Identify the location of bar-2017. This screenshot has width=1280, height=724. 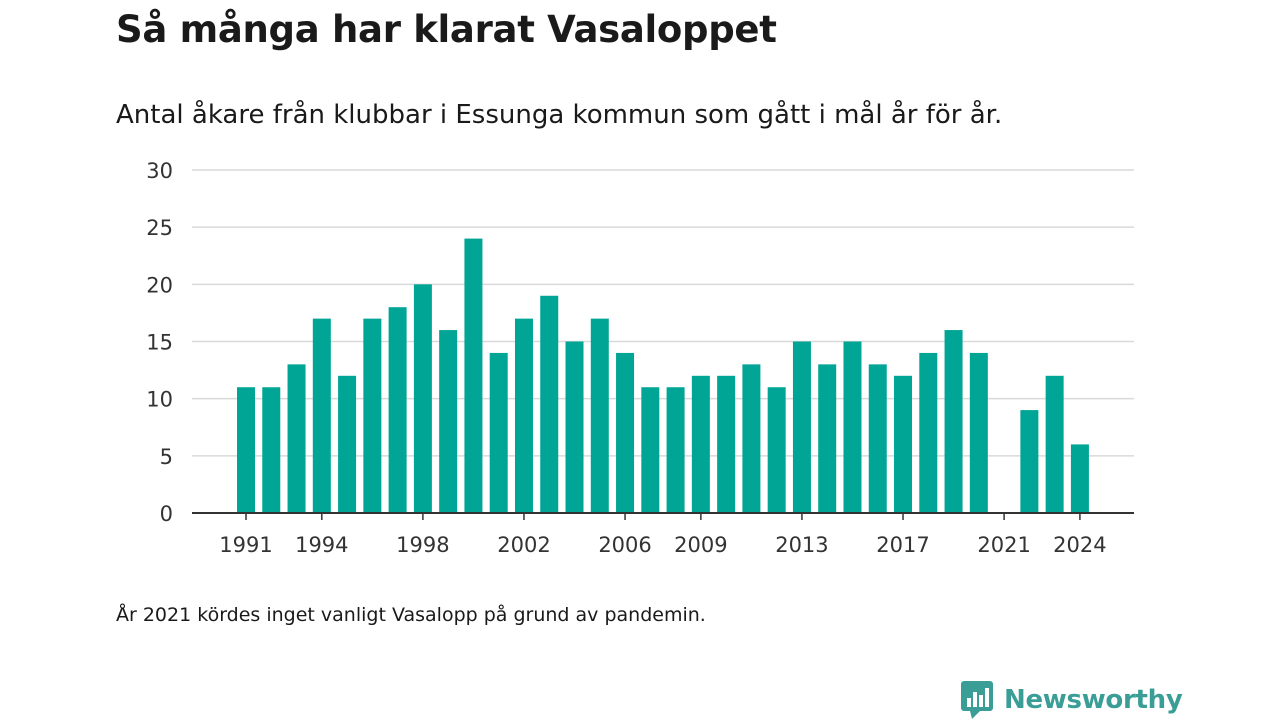
(903, 444).